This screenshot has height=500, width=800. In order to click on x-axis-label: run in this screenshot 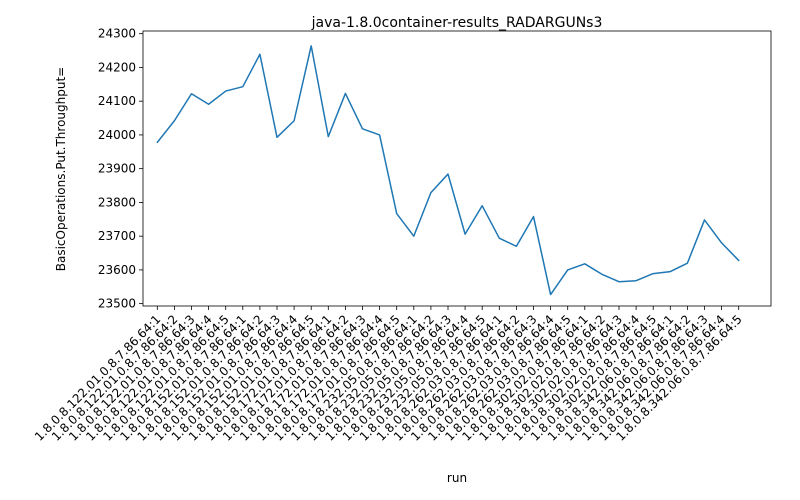, I will do `click(457, 478)`.